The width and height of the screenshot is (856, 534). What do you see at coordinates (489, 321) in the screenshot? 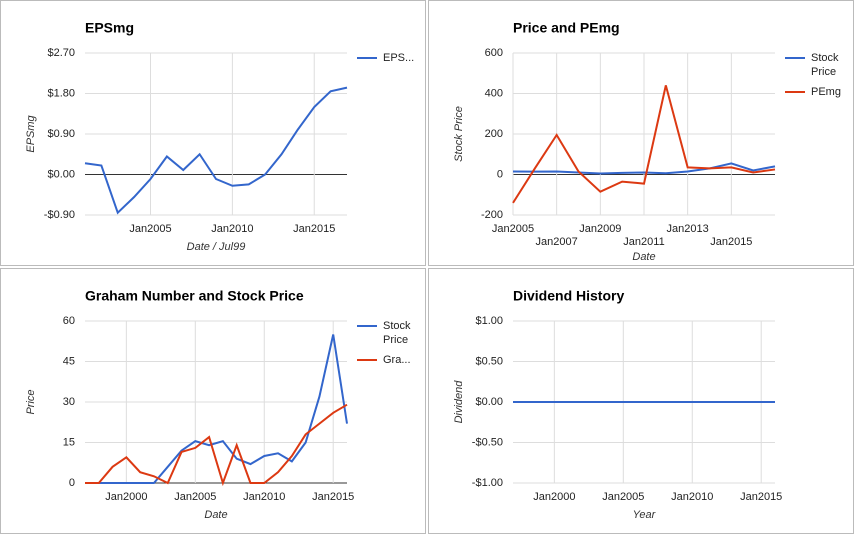
I see `y-tick-label: $1.00` at bounding box center [489, 321].